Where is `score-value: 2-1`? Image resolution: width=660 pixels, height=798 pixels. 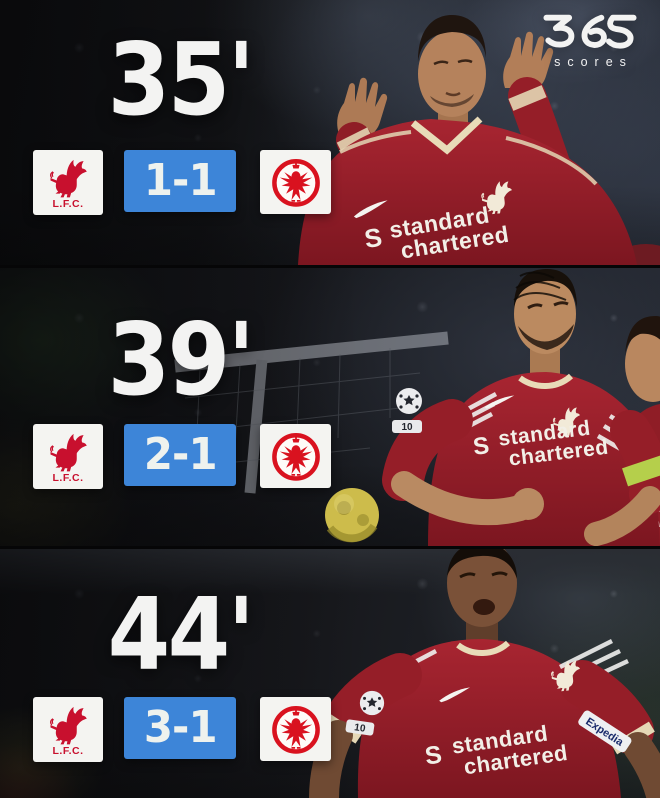 score-value: 2-1 is located at coordinates (180, 454).